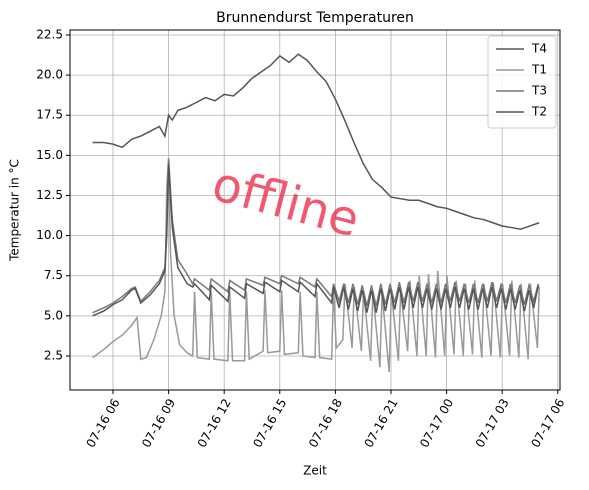  Describe the element at coordinates (49, 75) in the screenshot. I see `y-tick-label: 20.0` at that location.